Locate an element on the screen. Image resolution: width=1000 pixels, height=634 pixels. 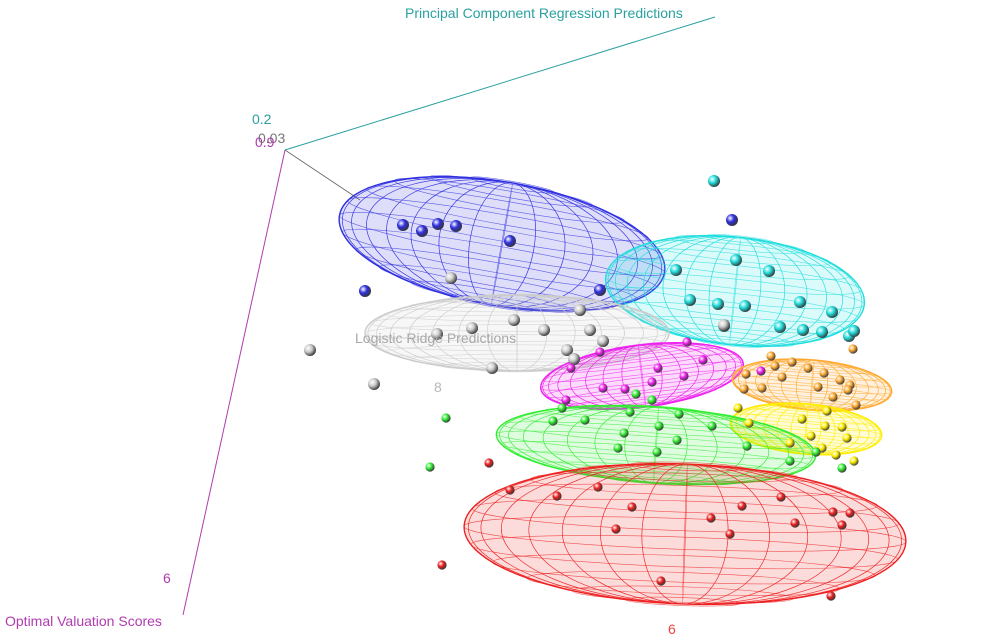
x-axis-line is located at coordinates (234, 382).